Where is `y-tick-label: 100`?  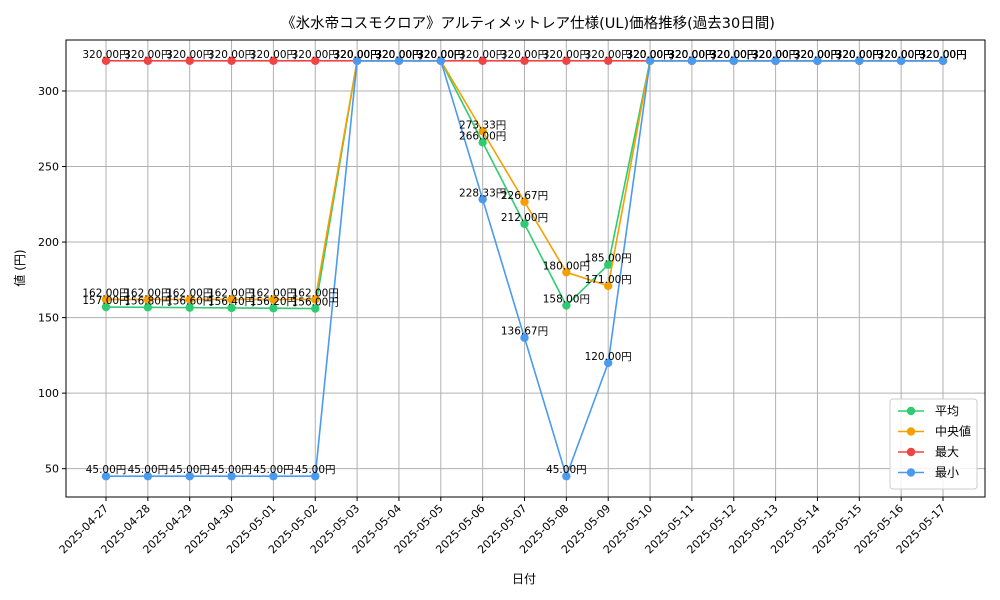
y-tick-label: 100 is located at coordinates (48, 393).